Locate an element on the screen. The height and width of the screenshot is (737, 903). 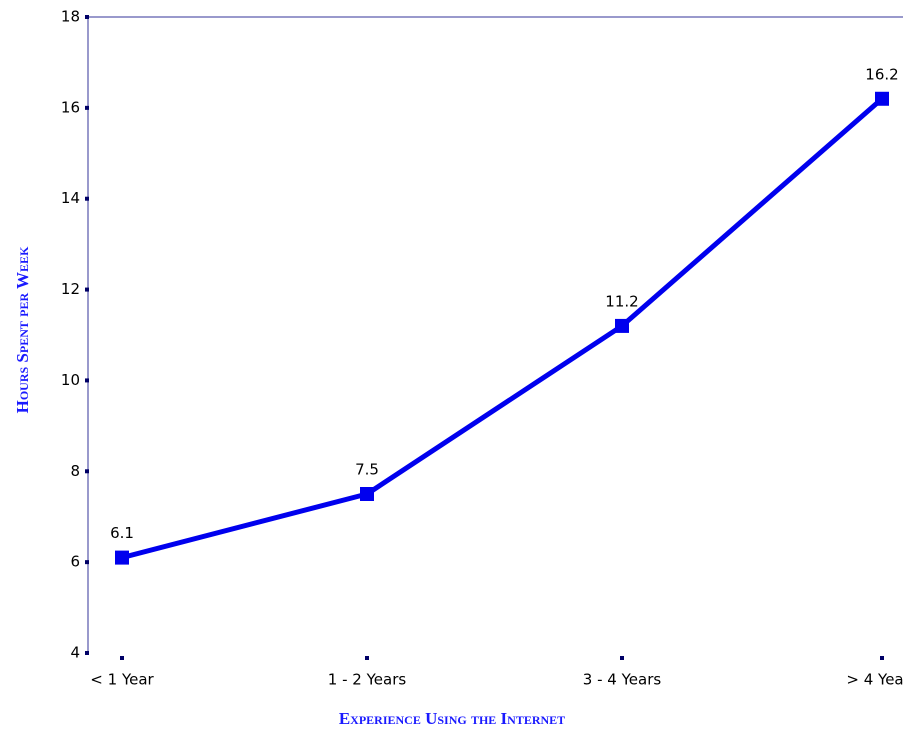
y-tick-label: 6 is located at coordinates (75, 562).